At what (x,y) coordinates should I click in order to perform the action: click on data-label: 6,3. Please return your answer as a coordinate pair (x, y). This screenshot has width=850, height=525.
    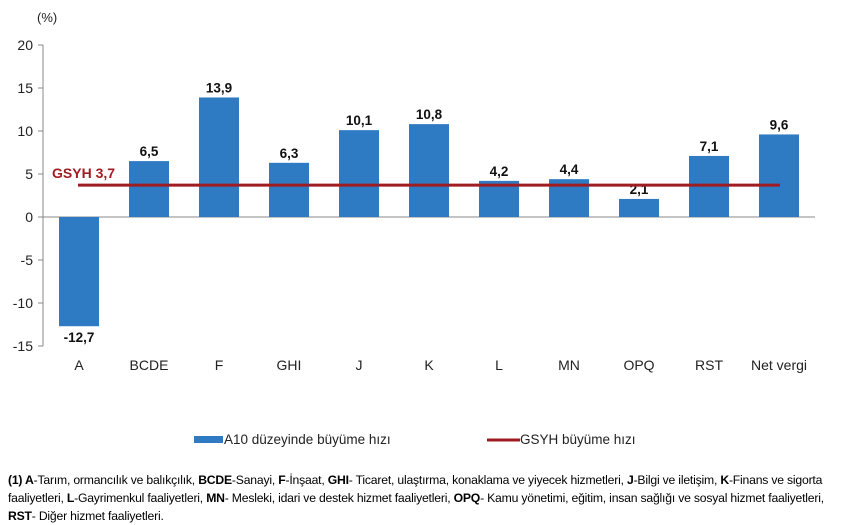
    Looking at the image, I should click on (289, 153).